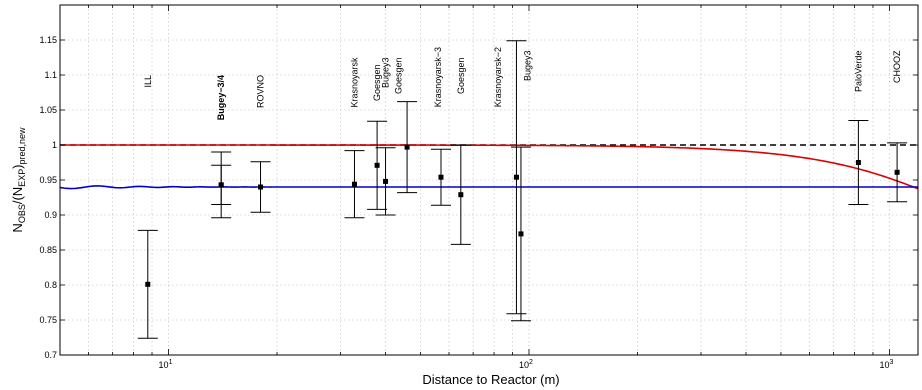 This screenshot has height=390, width=922. I want to click on x-tick-label-exp: 1, so click(171, 362).